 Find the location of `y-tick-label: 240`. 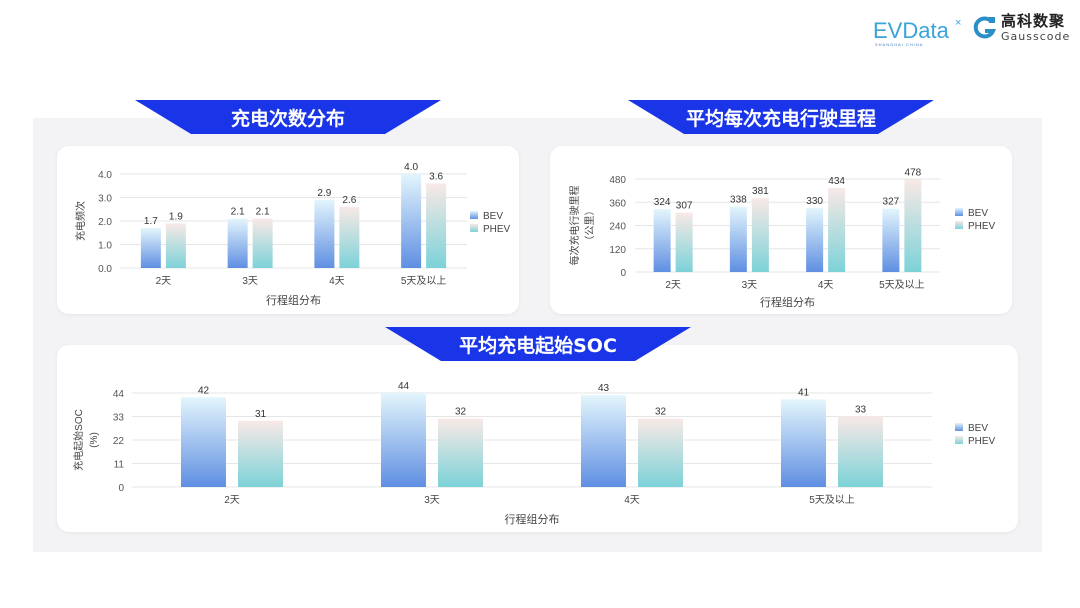

y-tick-label: 240 is located at coordinates (617, 227).